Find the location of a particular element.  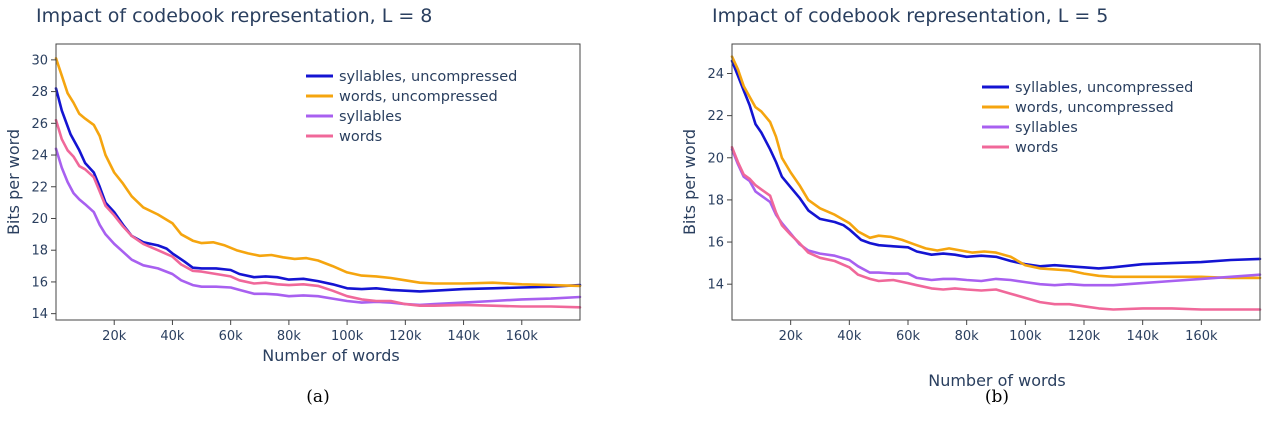

y-tick-label: 26 is located at coordinates (39, 124).